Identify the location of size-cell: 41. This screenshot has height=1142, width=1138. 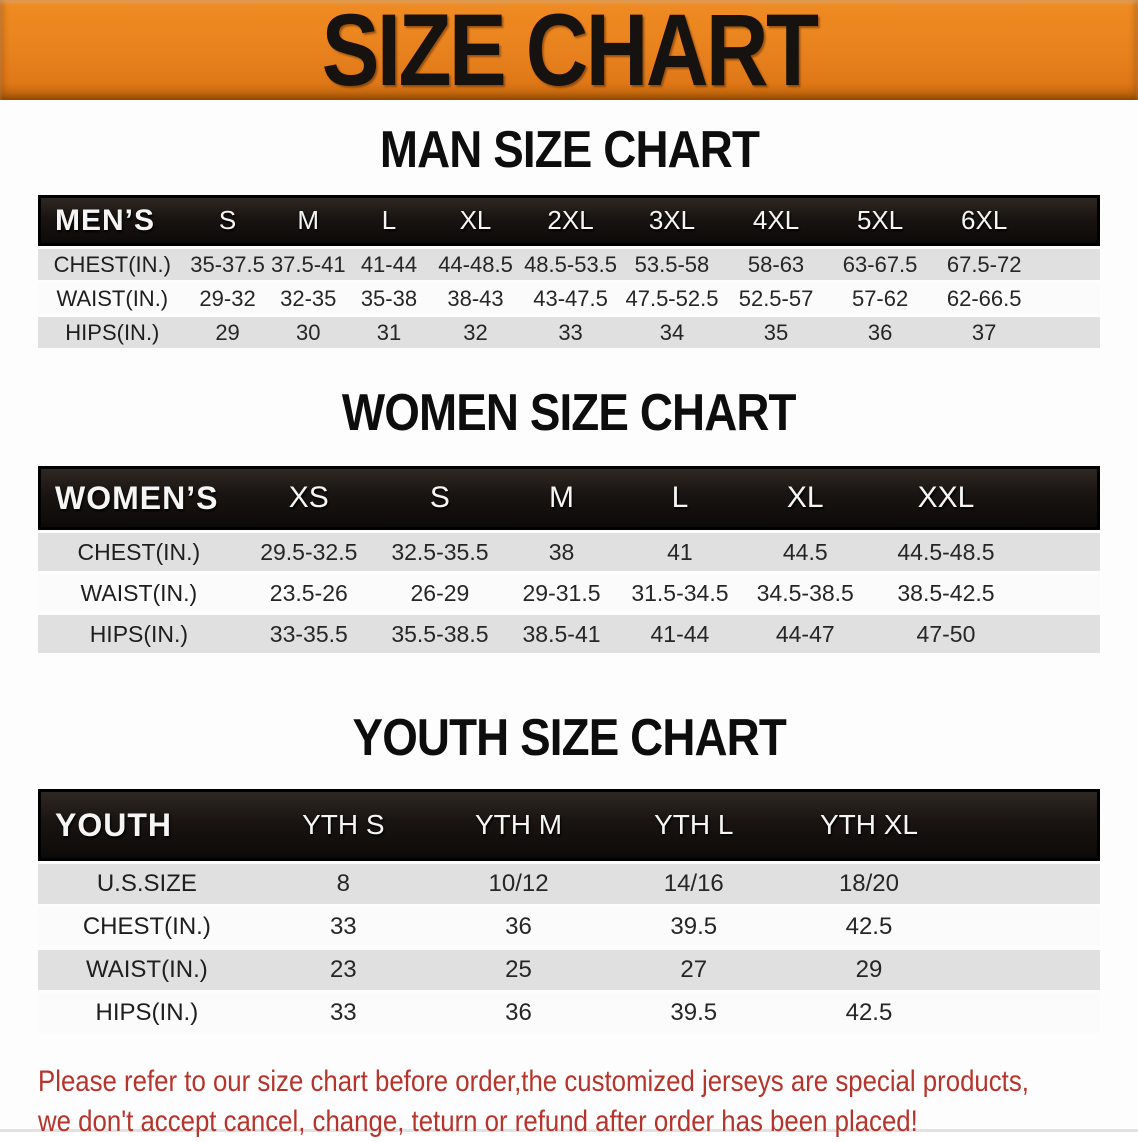
(680, 552).